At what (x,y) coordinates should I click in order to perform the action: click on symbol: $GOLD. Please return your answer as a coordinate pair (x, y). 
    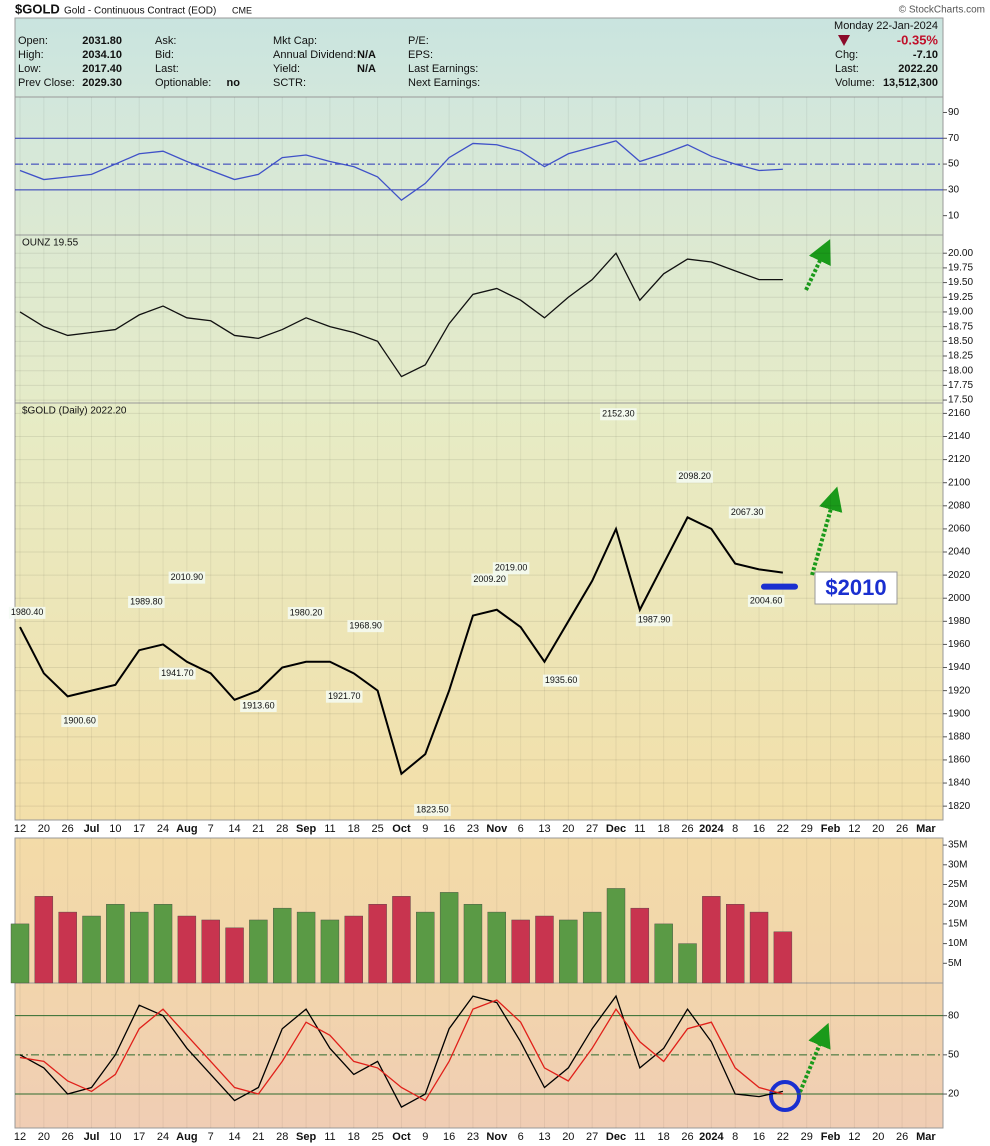
    Looking at the image, I should click on (37, 8).